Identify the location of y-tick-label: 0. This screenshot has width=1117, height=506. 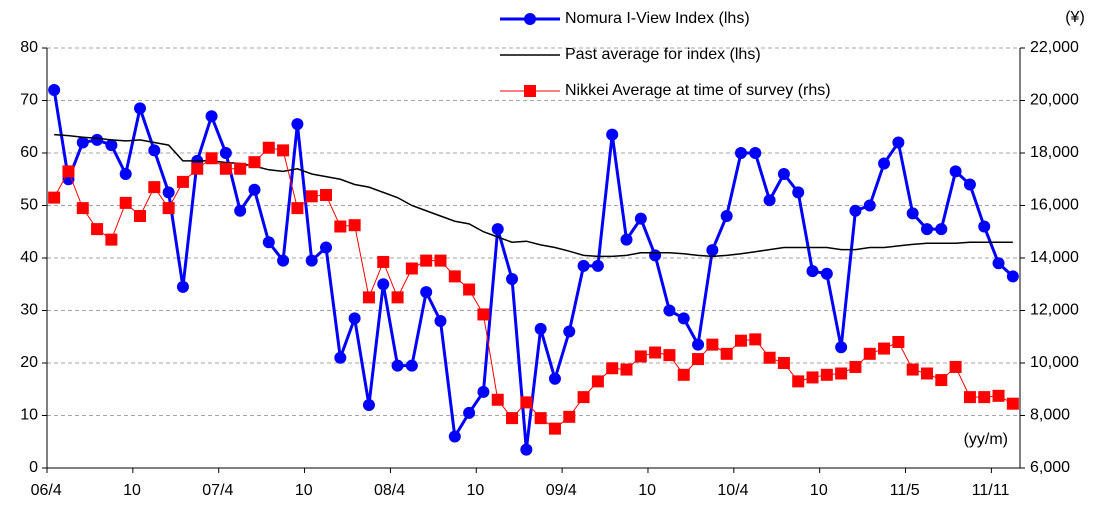
(33, 467).